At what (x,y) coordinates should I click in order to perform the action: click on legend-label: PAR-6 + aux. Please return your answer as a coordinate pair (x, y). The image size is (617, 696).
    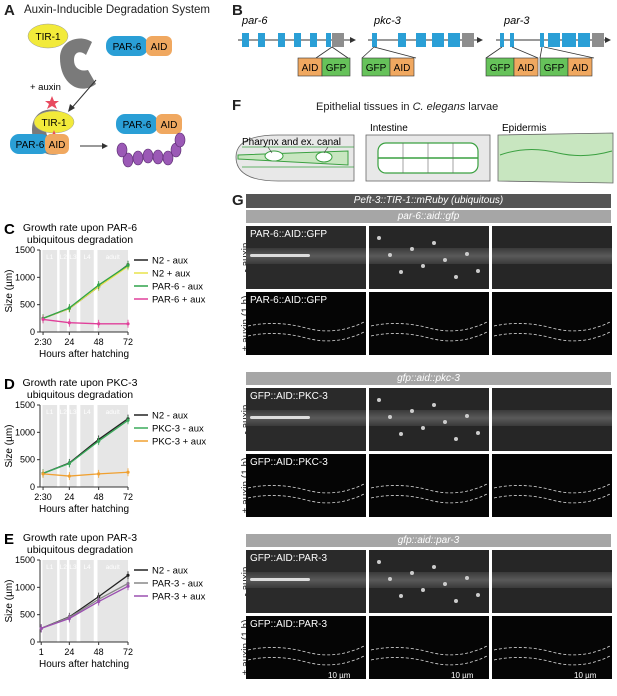
    Looking at the image, I should click on (179, 300).